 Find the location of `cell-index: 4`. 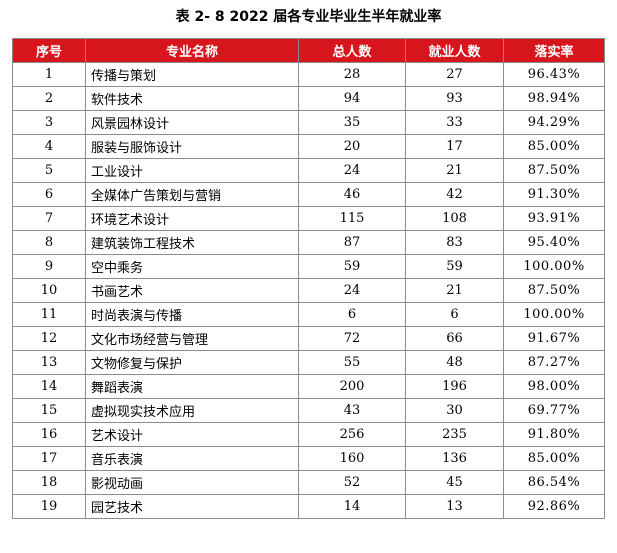

cell-index: 4 is located at coordinates (49, 146).